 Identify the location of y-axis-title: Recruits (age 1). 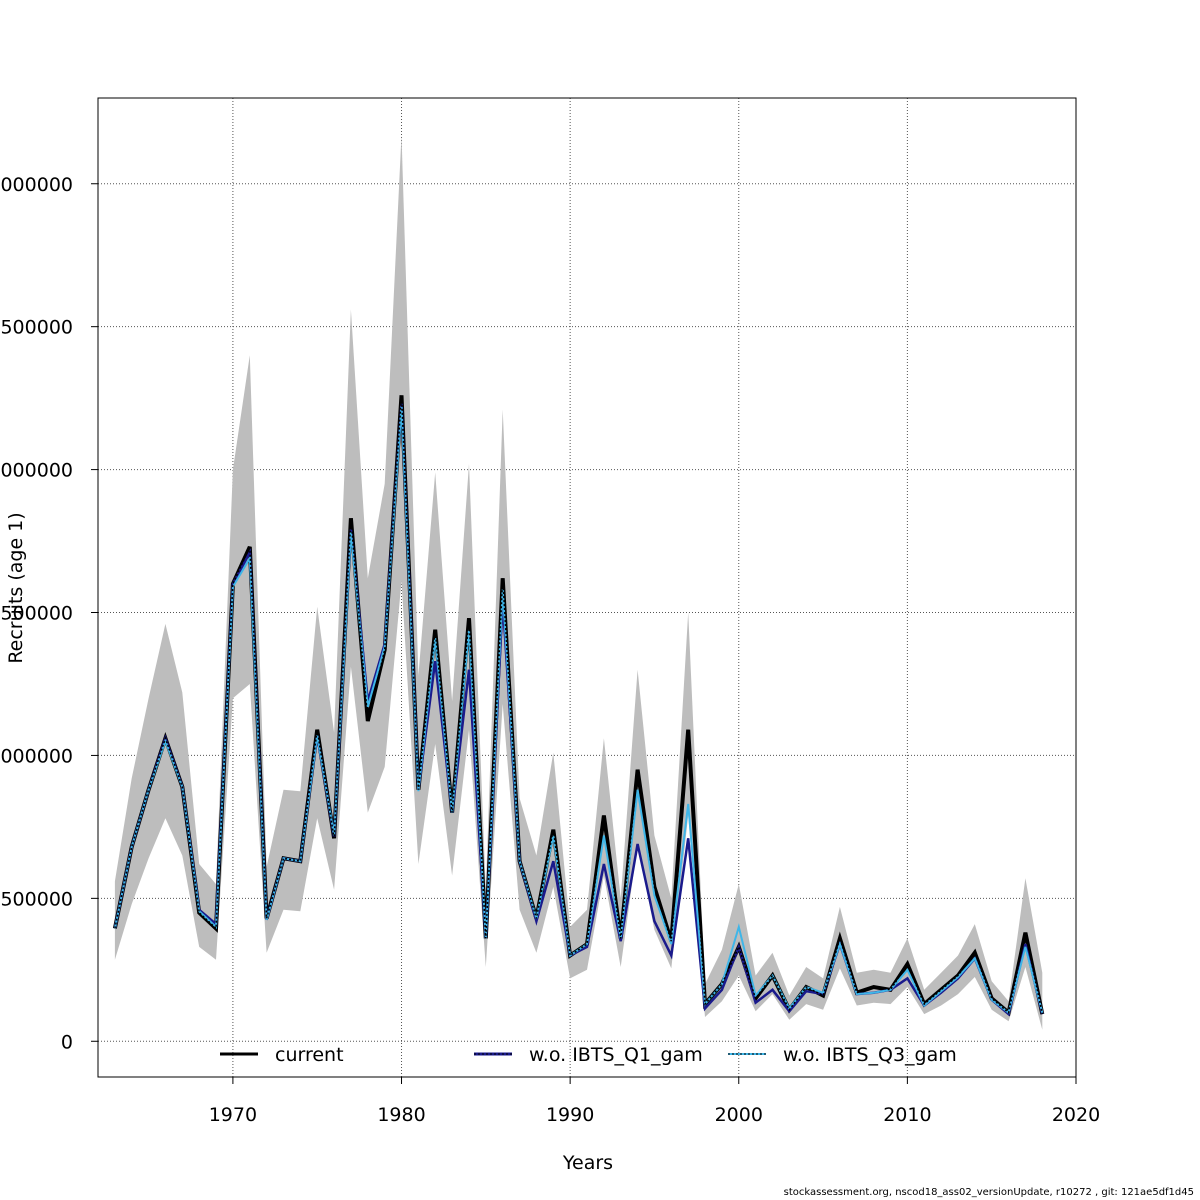
(16, 587).